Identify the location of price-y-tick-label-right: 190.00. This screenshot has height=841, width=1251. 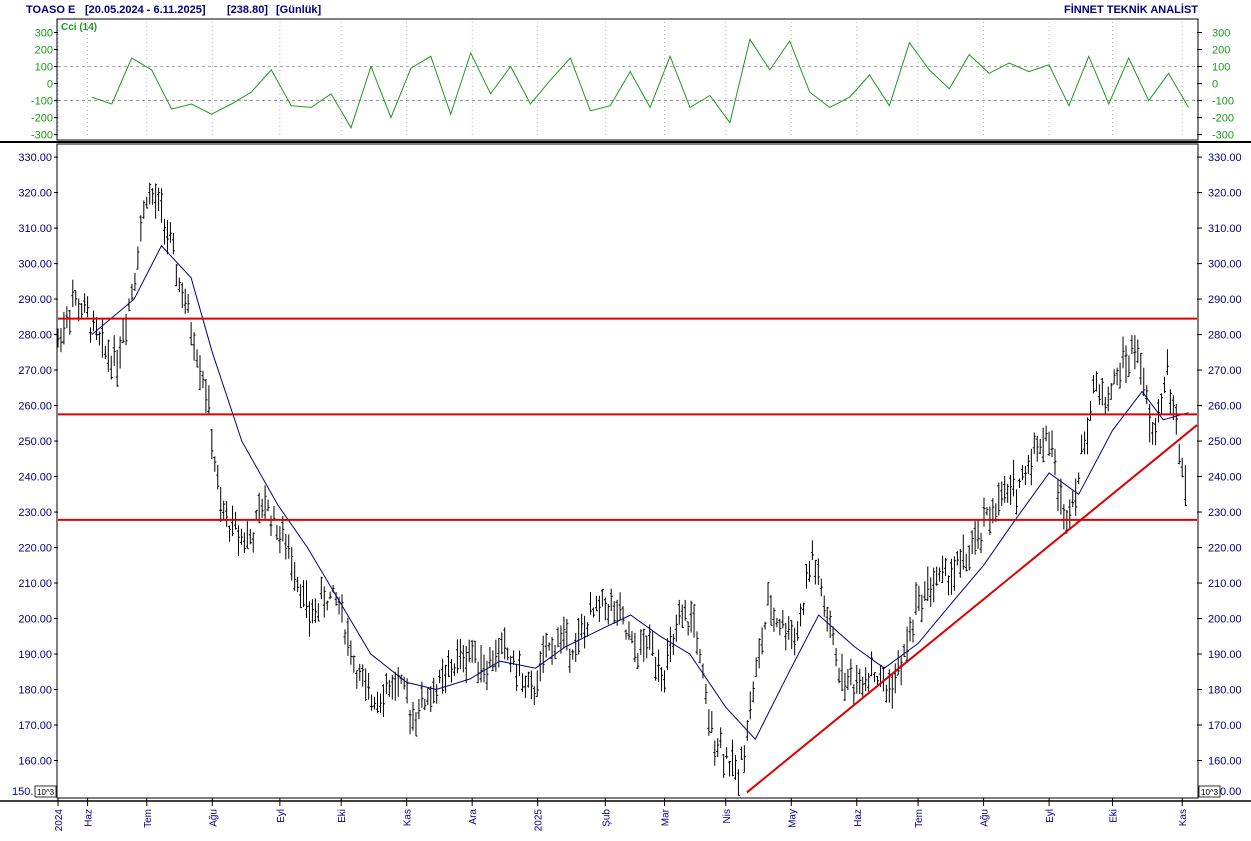
(1225, 655).